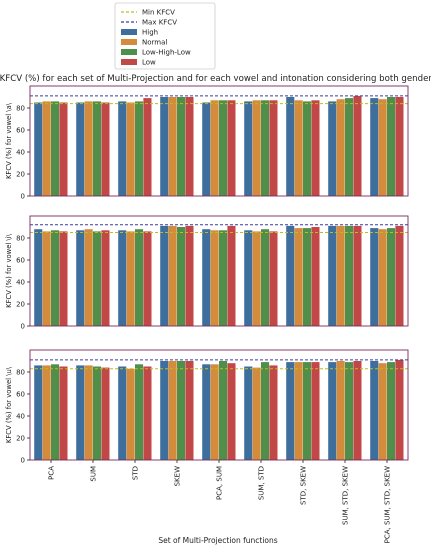 The width and height of the screenshot is (431, 550). I want to click on x-tick-label-7: STD, SKEW, so click(304, 485).